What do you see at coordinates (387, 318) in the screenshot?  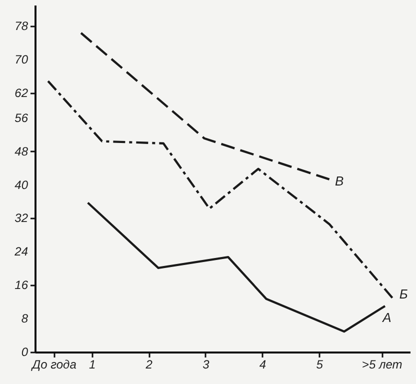 I see `series-label: А` at bounding box center [387, 318].